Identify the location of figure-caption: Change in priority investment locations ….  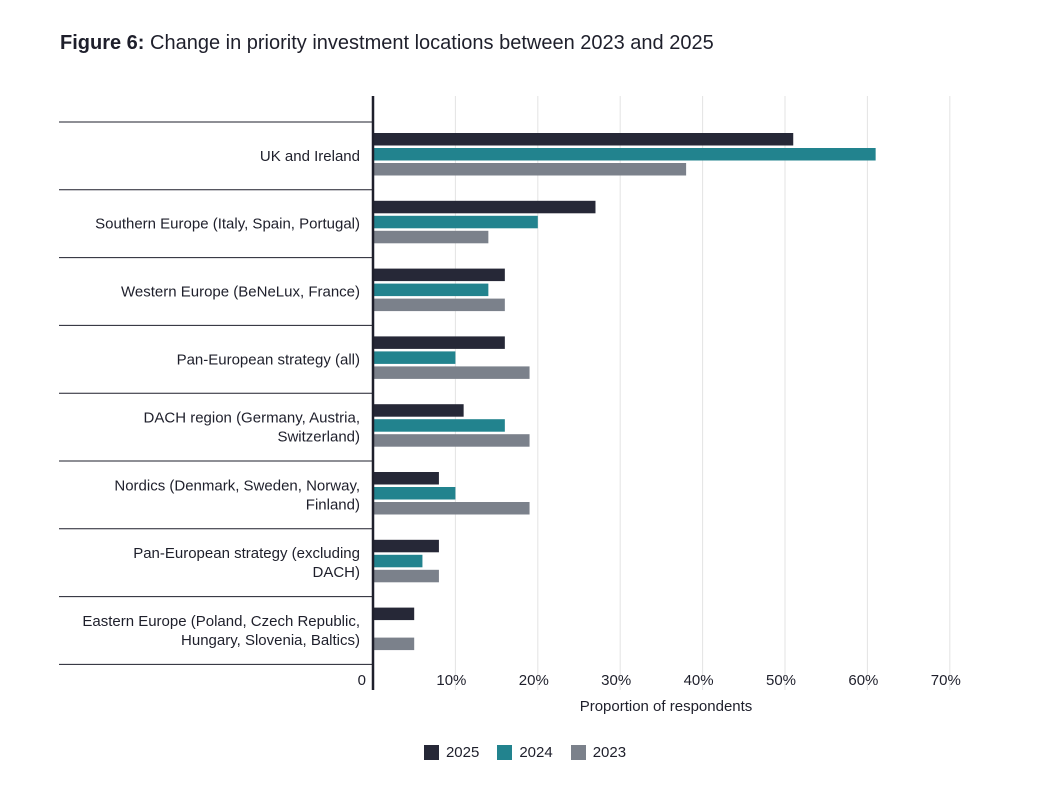
(432, 43).